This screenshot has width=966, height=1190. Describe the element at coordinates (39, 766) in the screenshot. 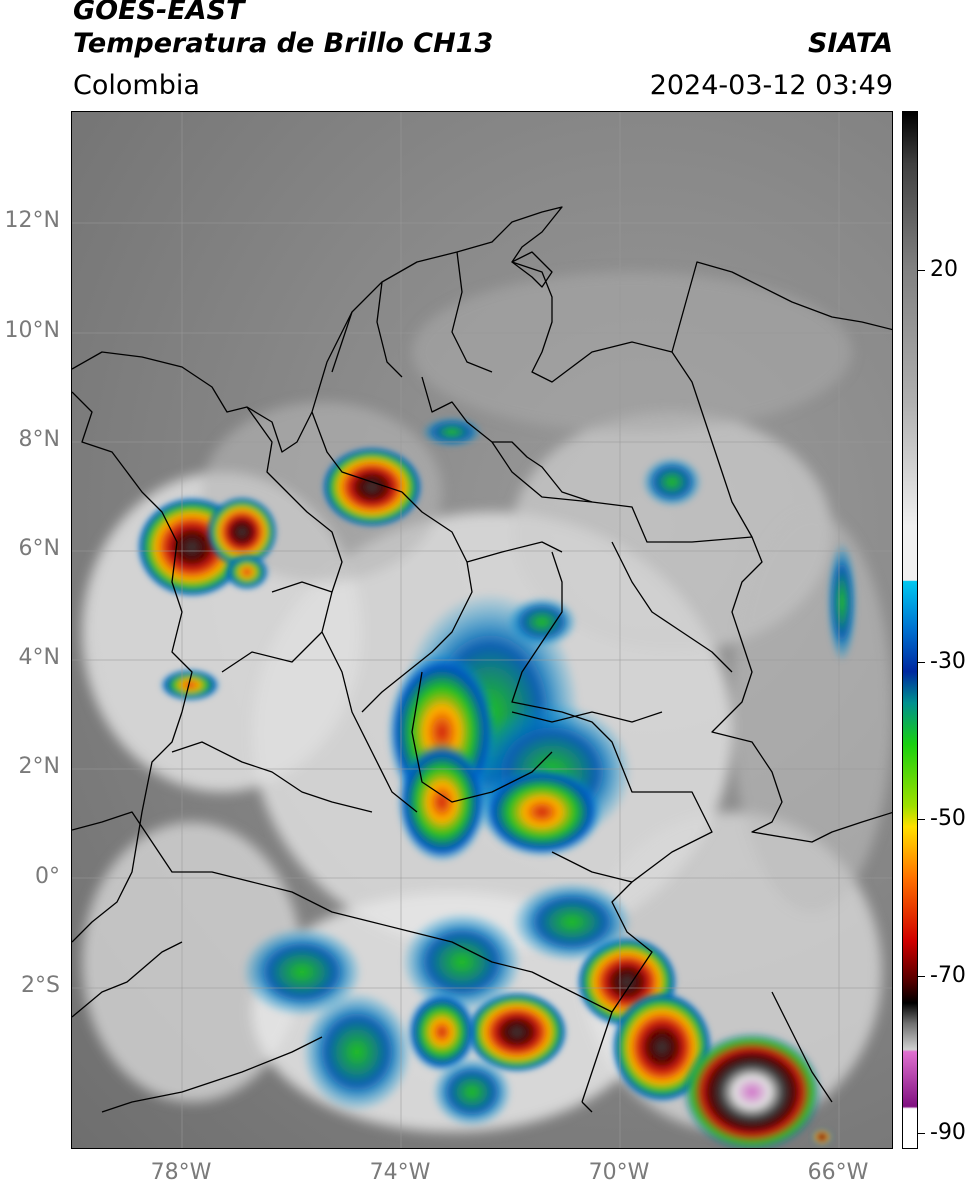

I see `lat-label-2n: 2°N` at that location.